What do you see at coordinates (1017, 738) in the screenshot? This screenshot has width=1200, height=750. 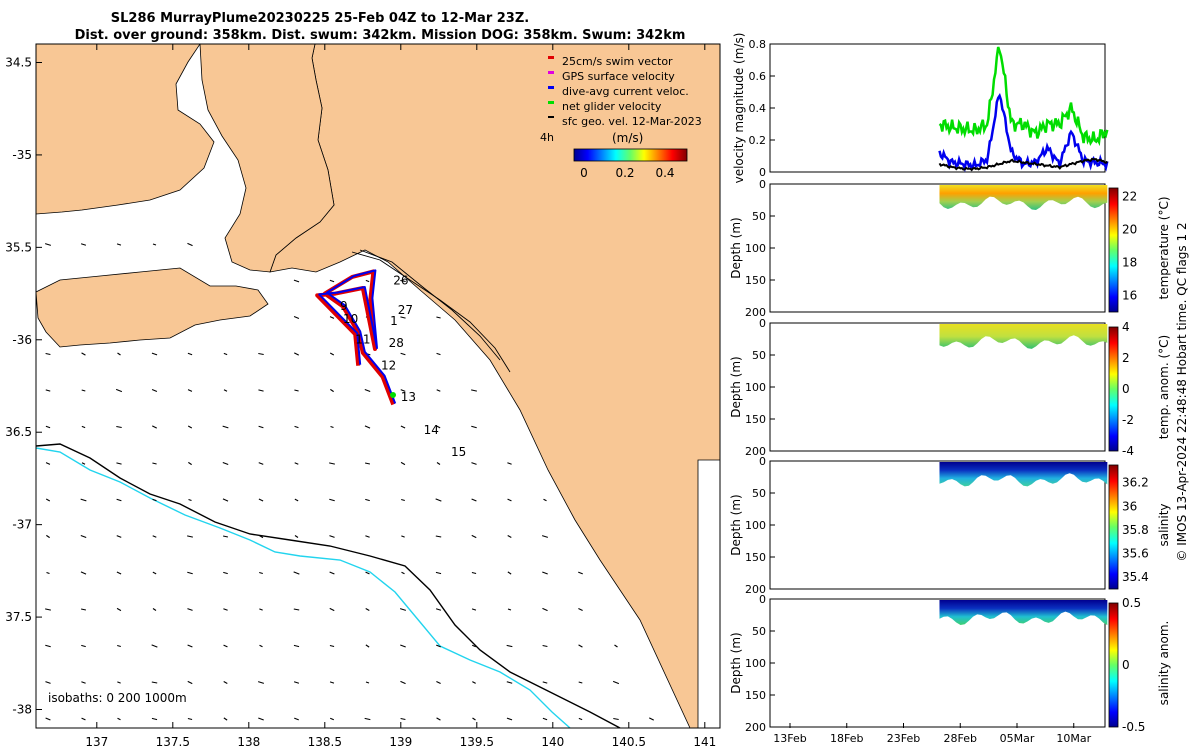 I see `date-tick-label: 05Mar` at bounding box center [1017, 738].